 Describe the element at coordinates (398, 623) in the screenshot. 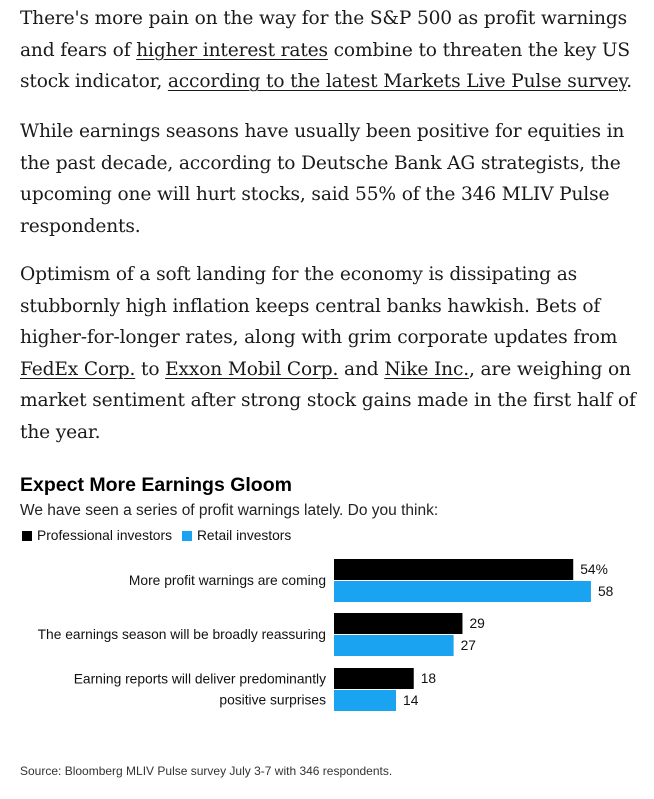

I see `bar-professional-broadly-reassuring` at that location.